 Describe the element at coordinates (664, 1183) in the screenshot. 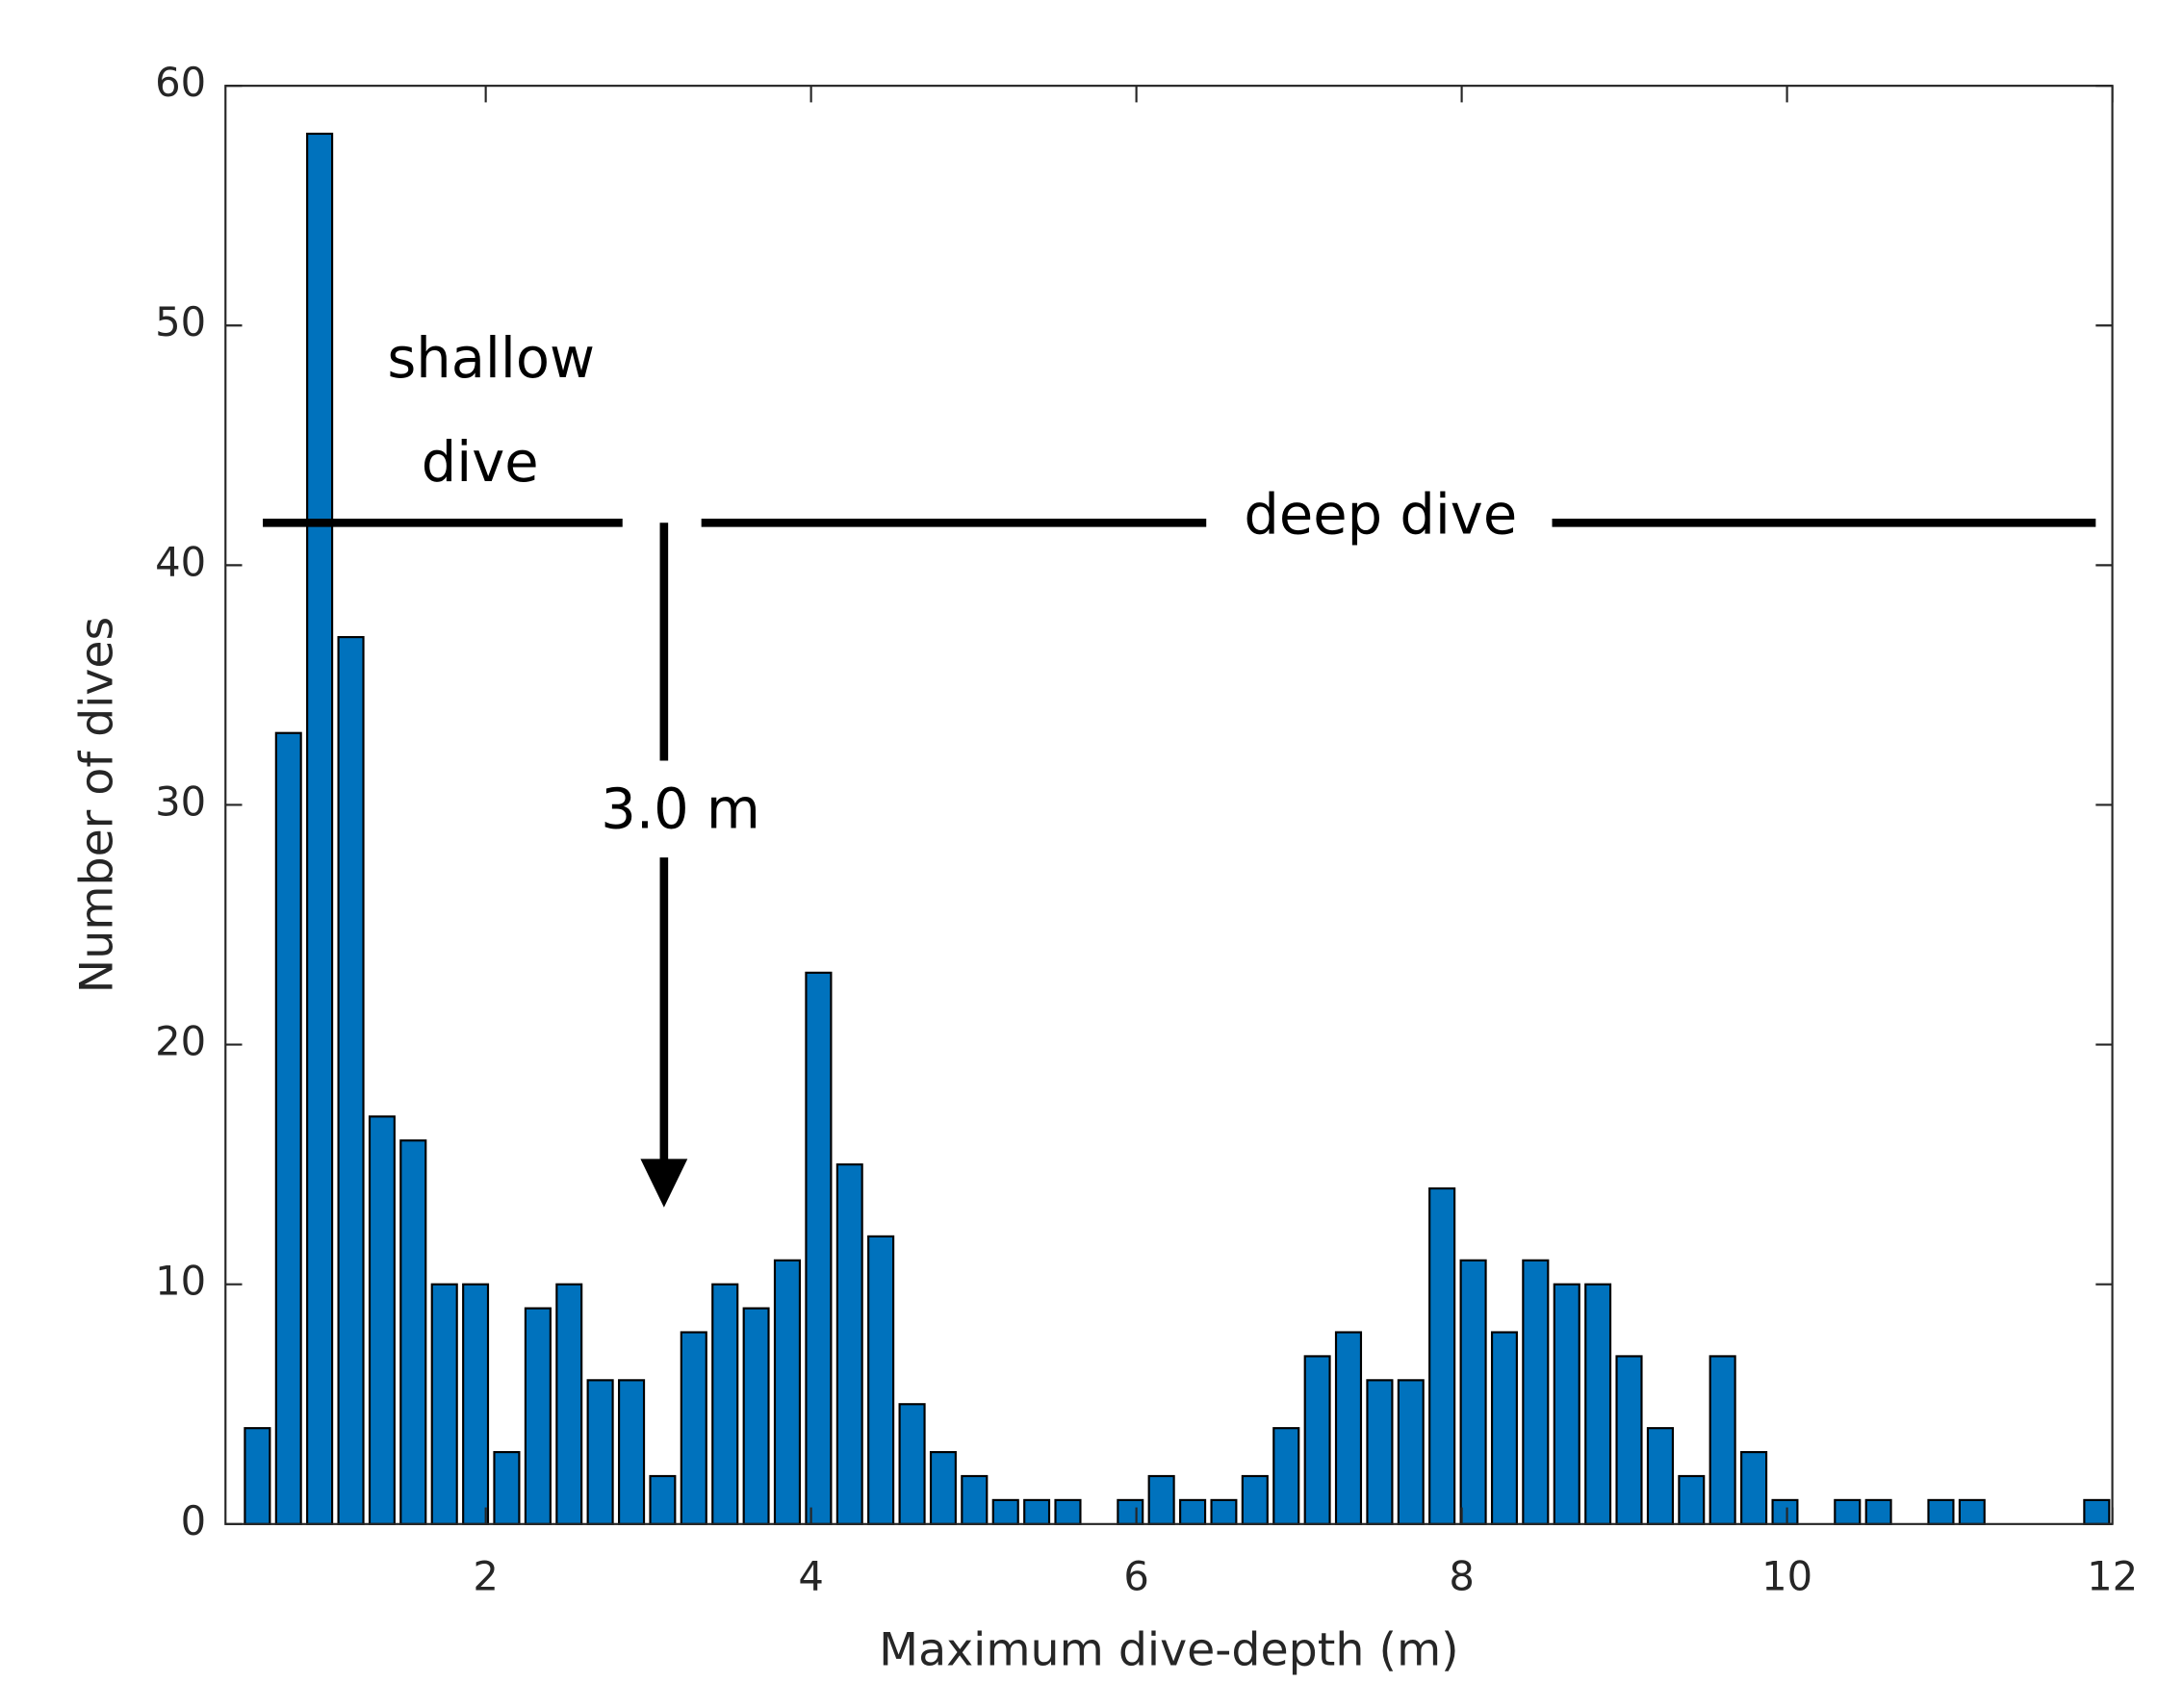

I see `arrow-head` at that location.